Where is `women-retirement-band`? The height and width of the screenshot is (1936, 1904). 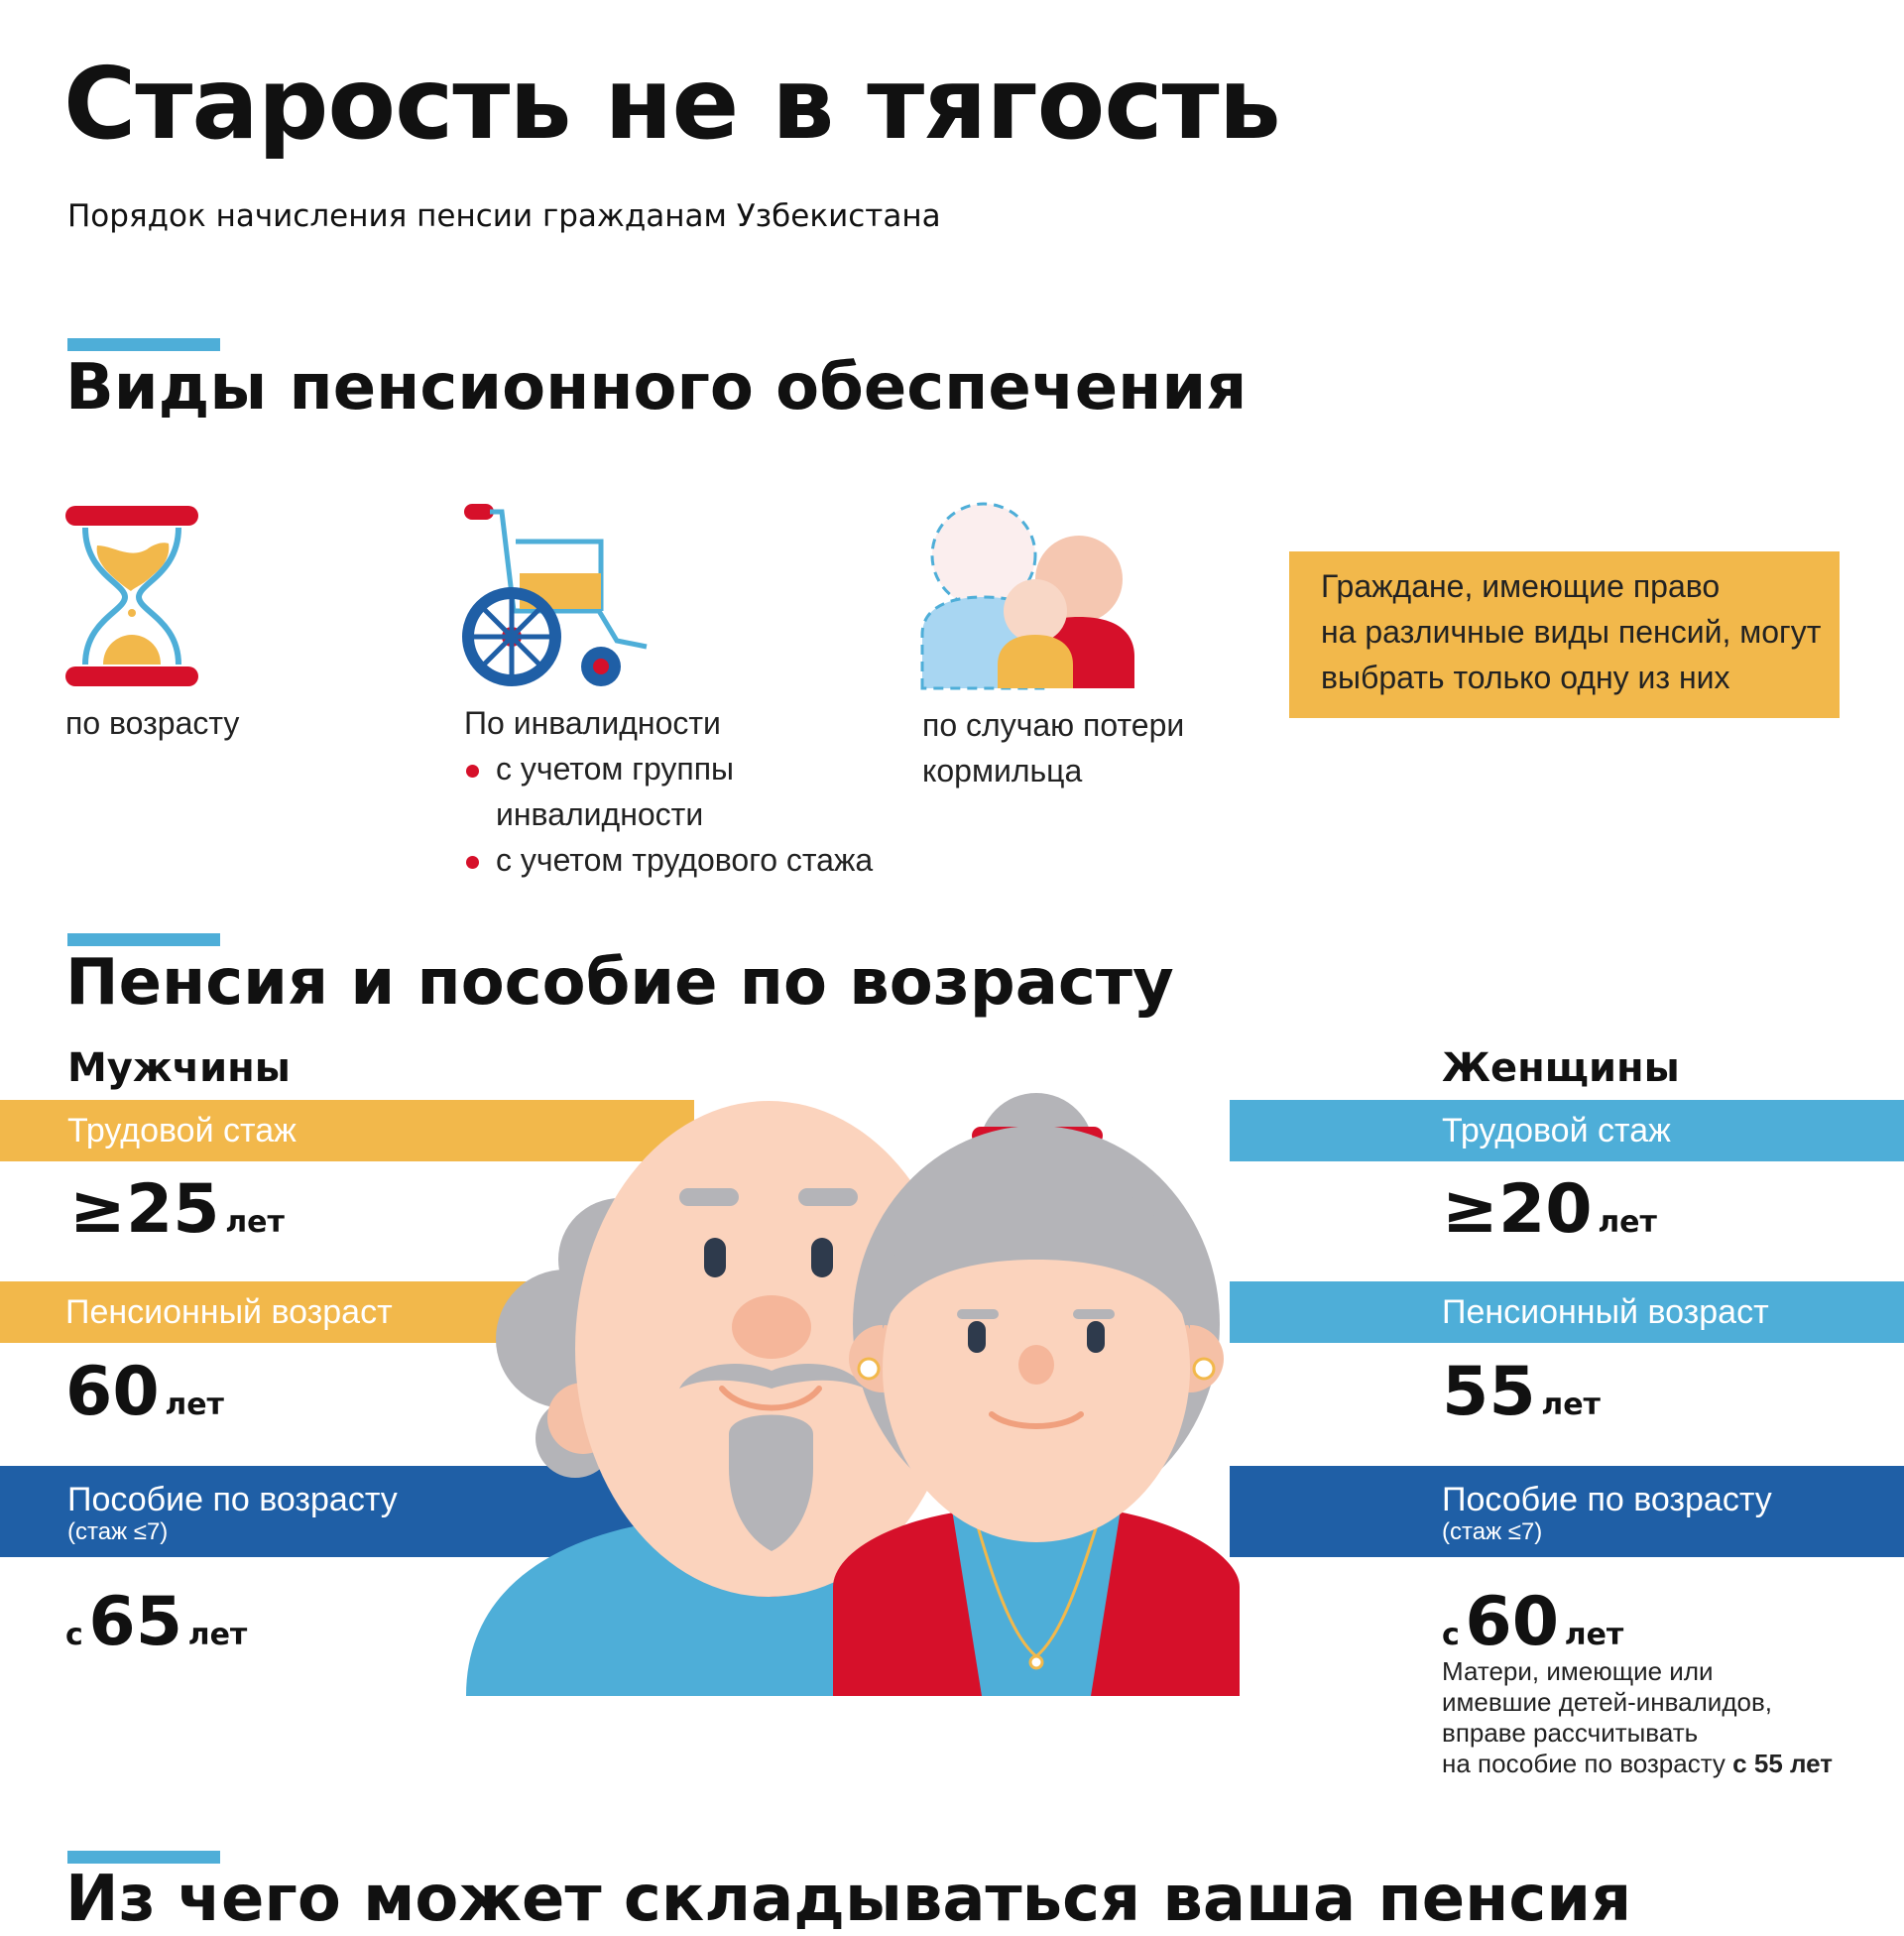 women-retirement-band is located at coordinates (1567, 1312).